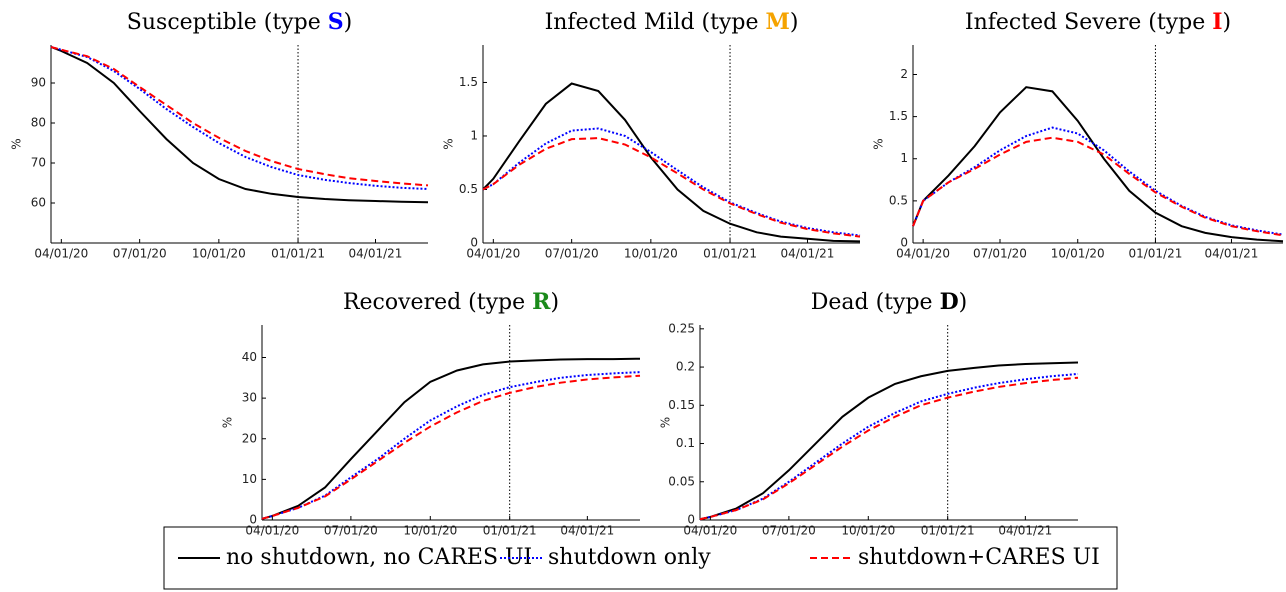 The width and height of the screenshot is (1286, 592). Describe the element at coordinates (1088, 22) in the screenshot. I see `title-part: Infected Severe (type` at that location.